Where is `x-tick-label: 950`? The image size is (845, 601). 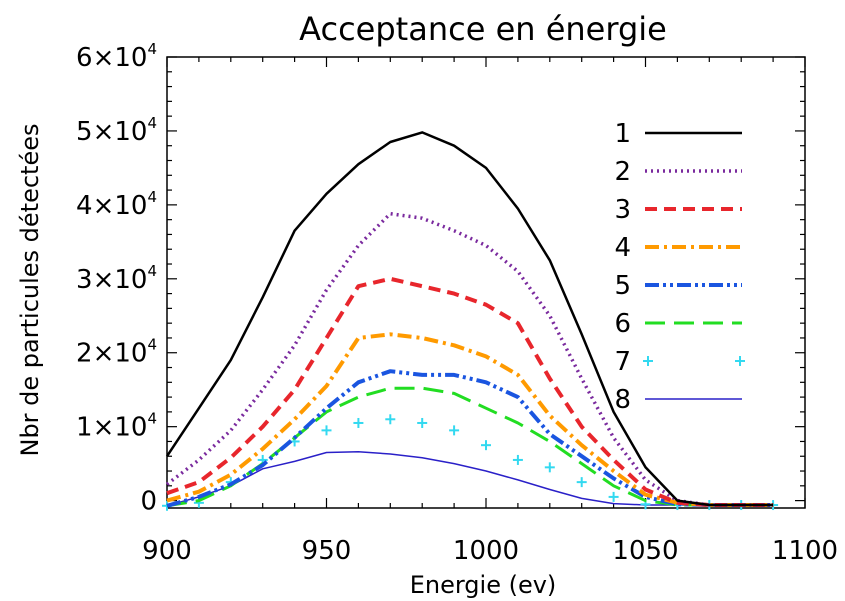
x-tick-label: 950 is located at coordinates (327, 551).